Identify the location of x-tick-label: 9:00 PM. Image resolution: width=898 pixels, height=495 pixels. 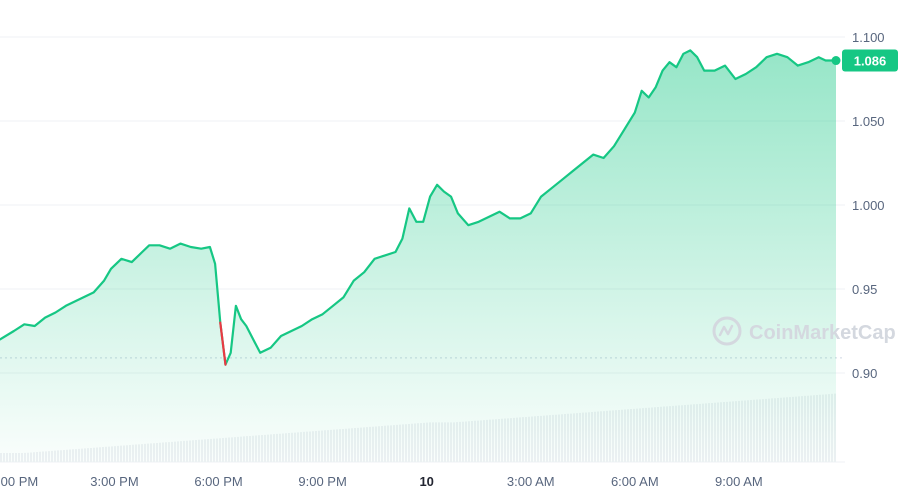
(322, 481).